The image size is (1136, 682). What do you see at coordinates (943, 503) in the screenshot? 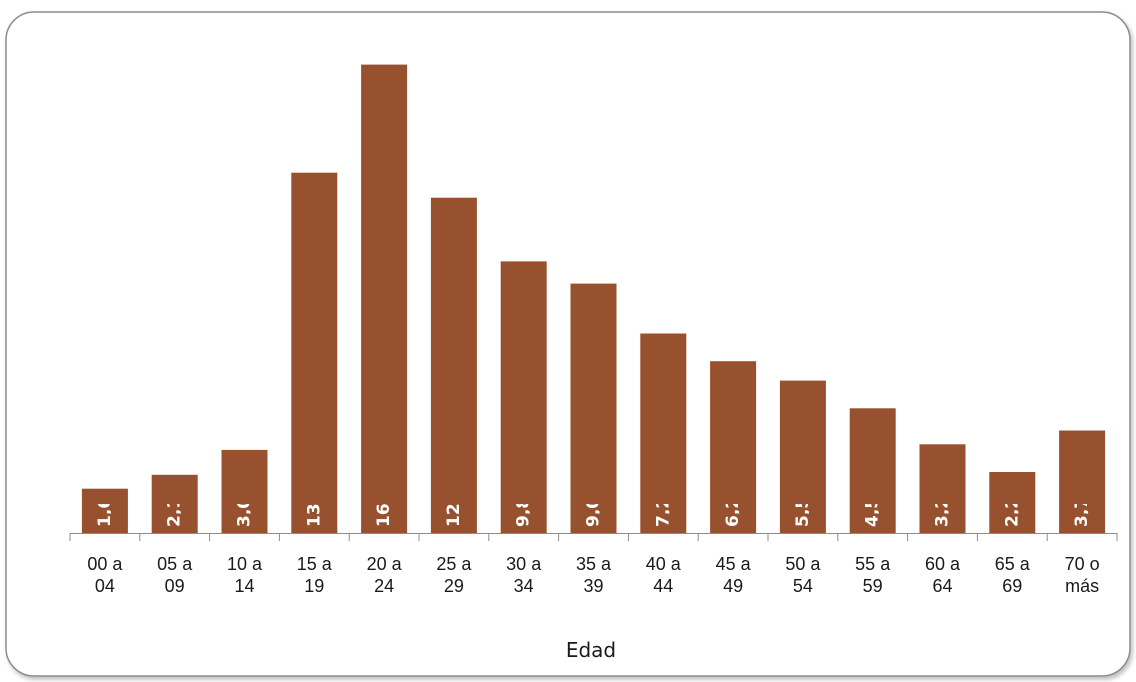
I see `data-label-12: 3,2%` at bounding box center [943, 503].